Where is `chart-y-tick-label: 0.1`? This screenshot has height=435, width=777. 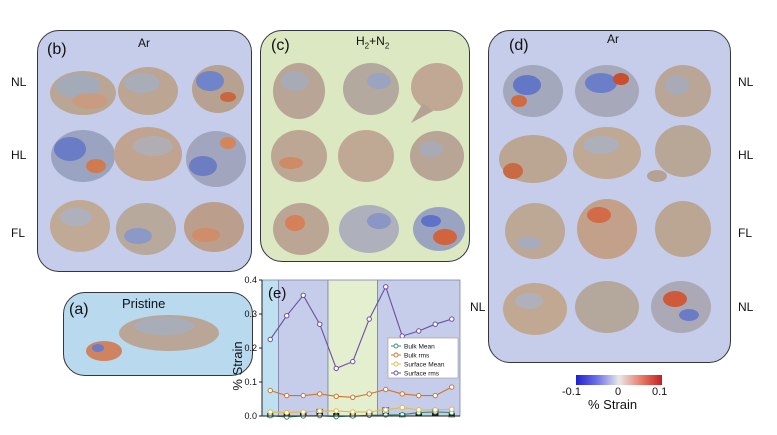 chart-y-tick-label: 0.1 is located at coordinates (250, 382).